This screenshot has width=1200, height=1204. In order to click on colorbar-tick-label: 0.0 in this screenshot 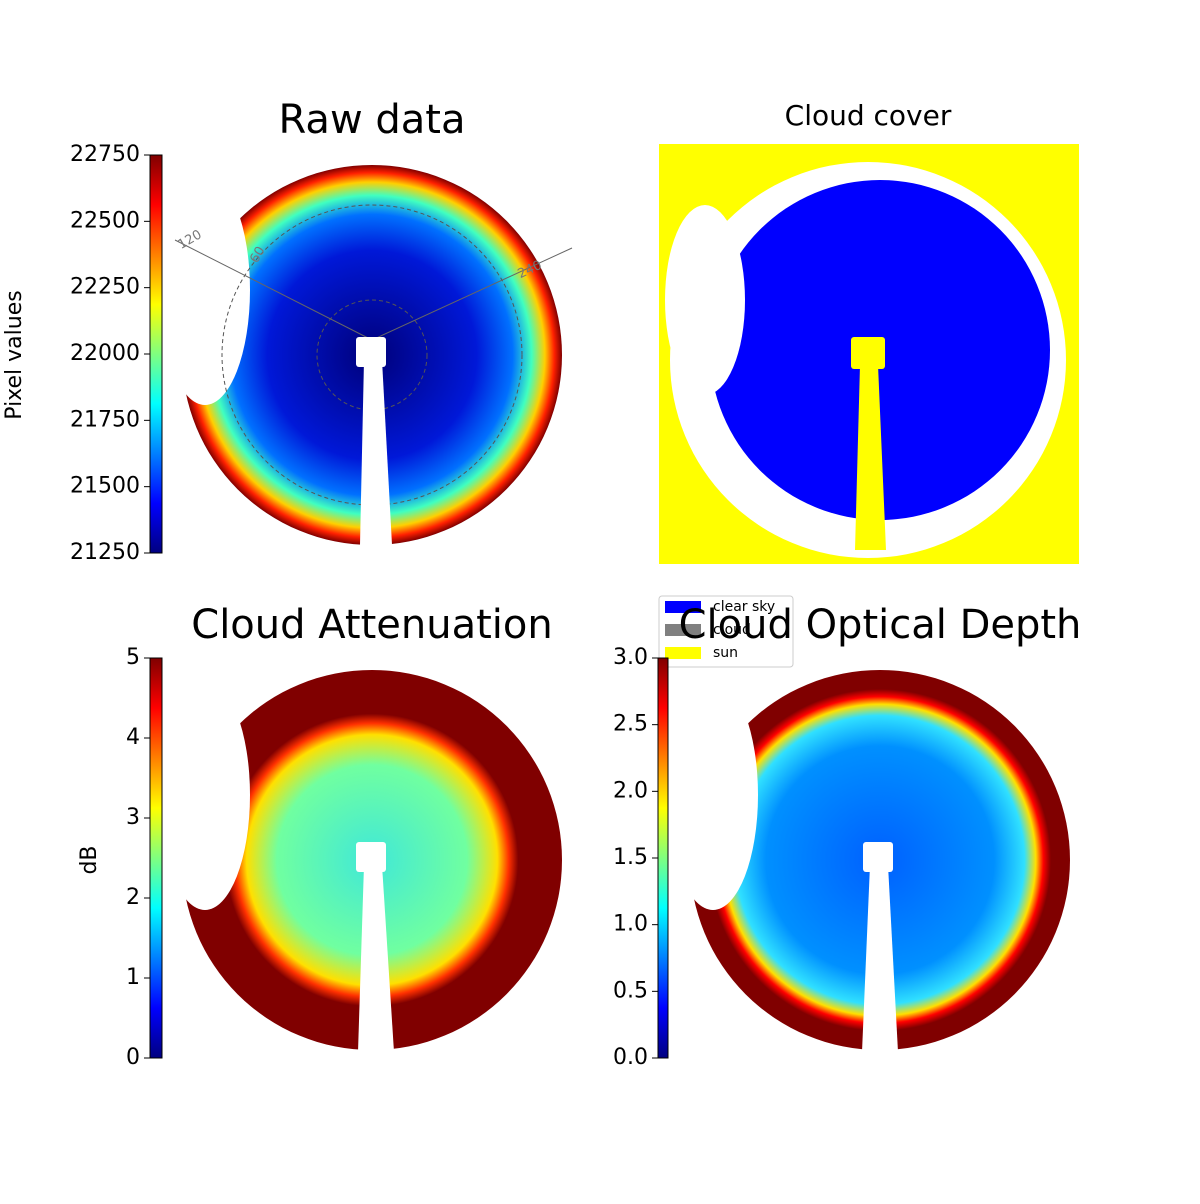, I will do `click(630, 1057)`.